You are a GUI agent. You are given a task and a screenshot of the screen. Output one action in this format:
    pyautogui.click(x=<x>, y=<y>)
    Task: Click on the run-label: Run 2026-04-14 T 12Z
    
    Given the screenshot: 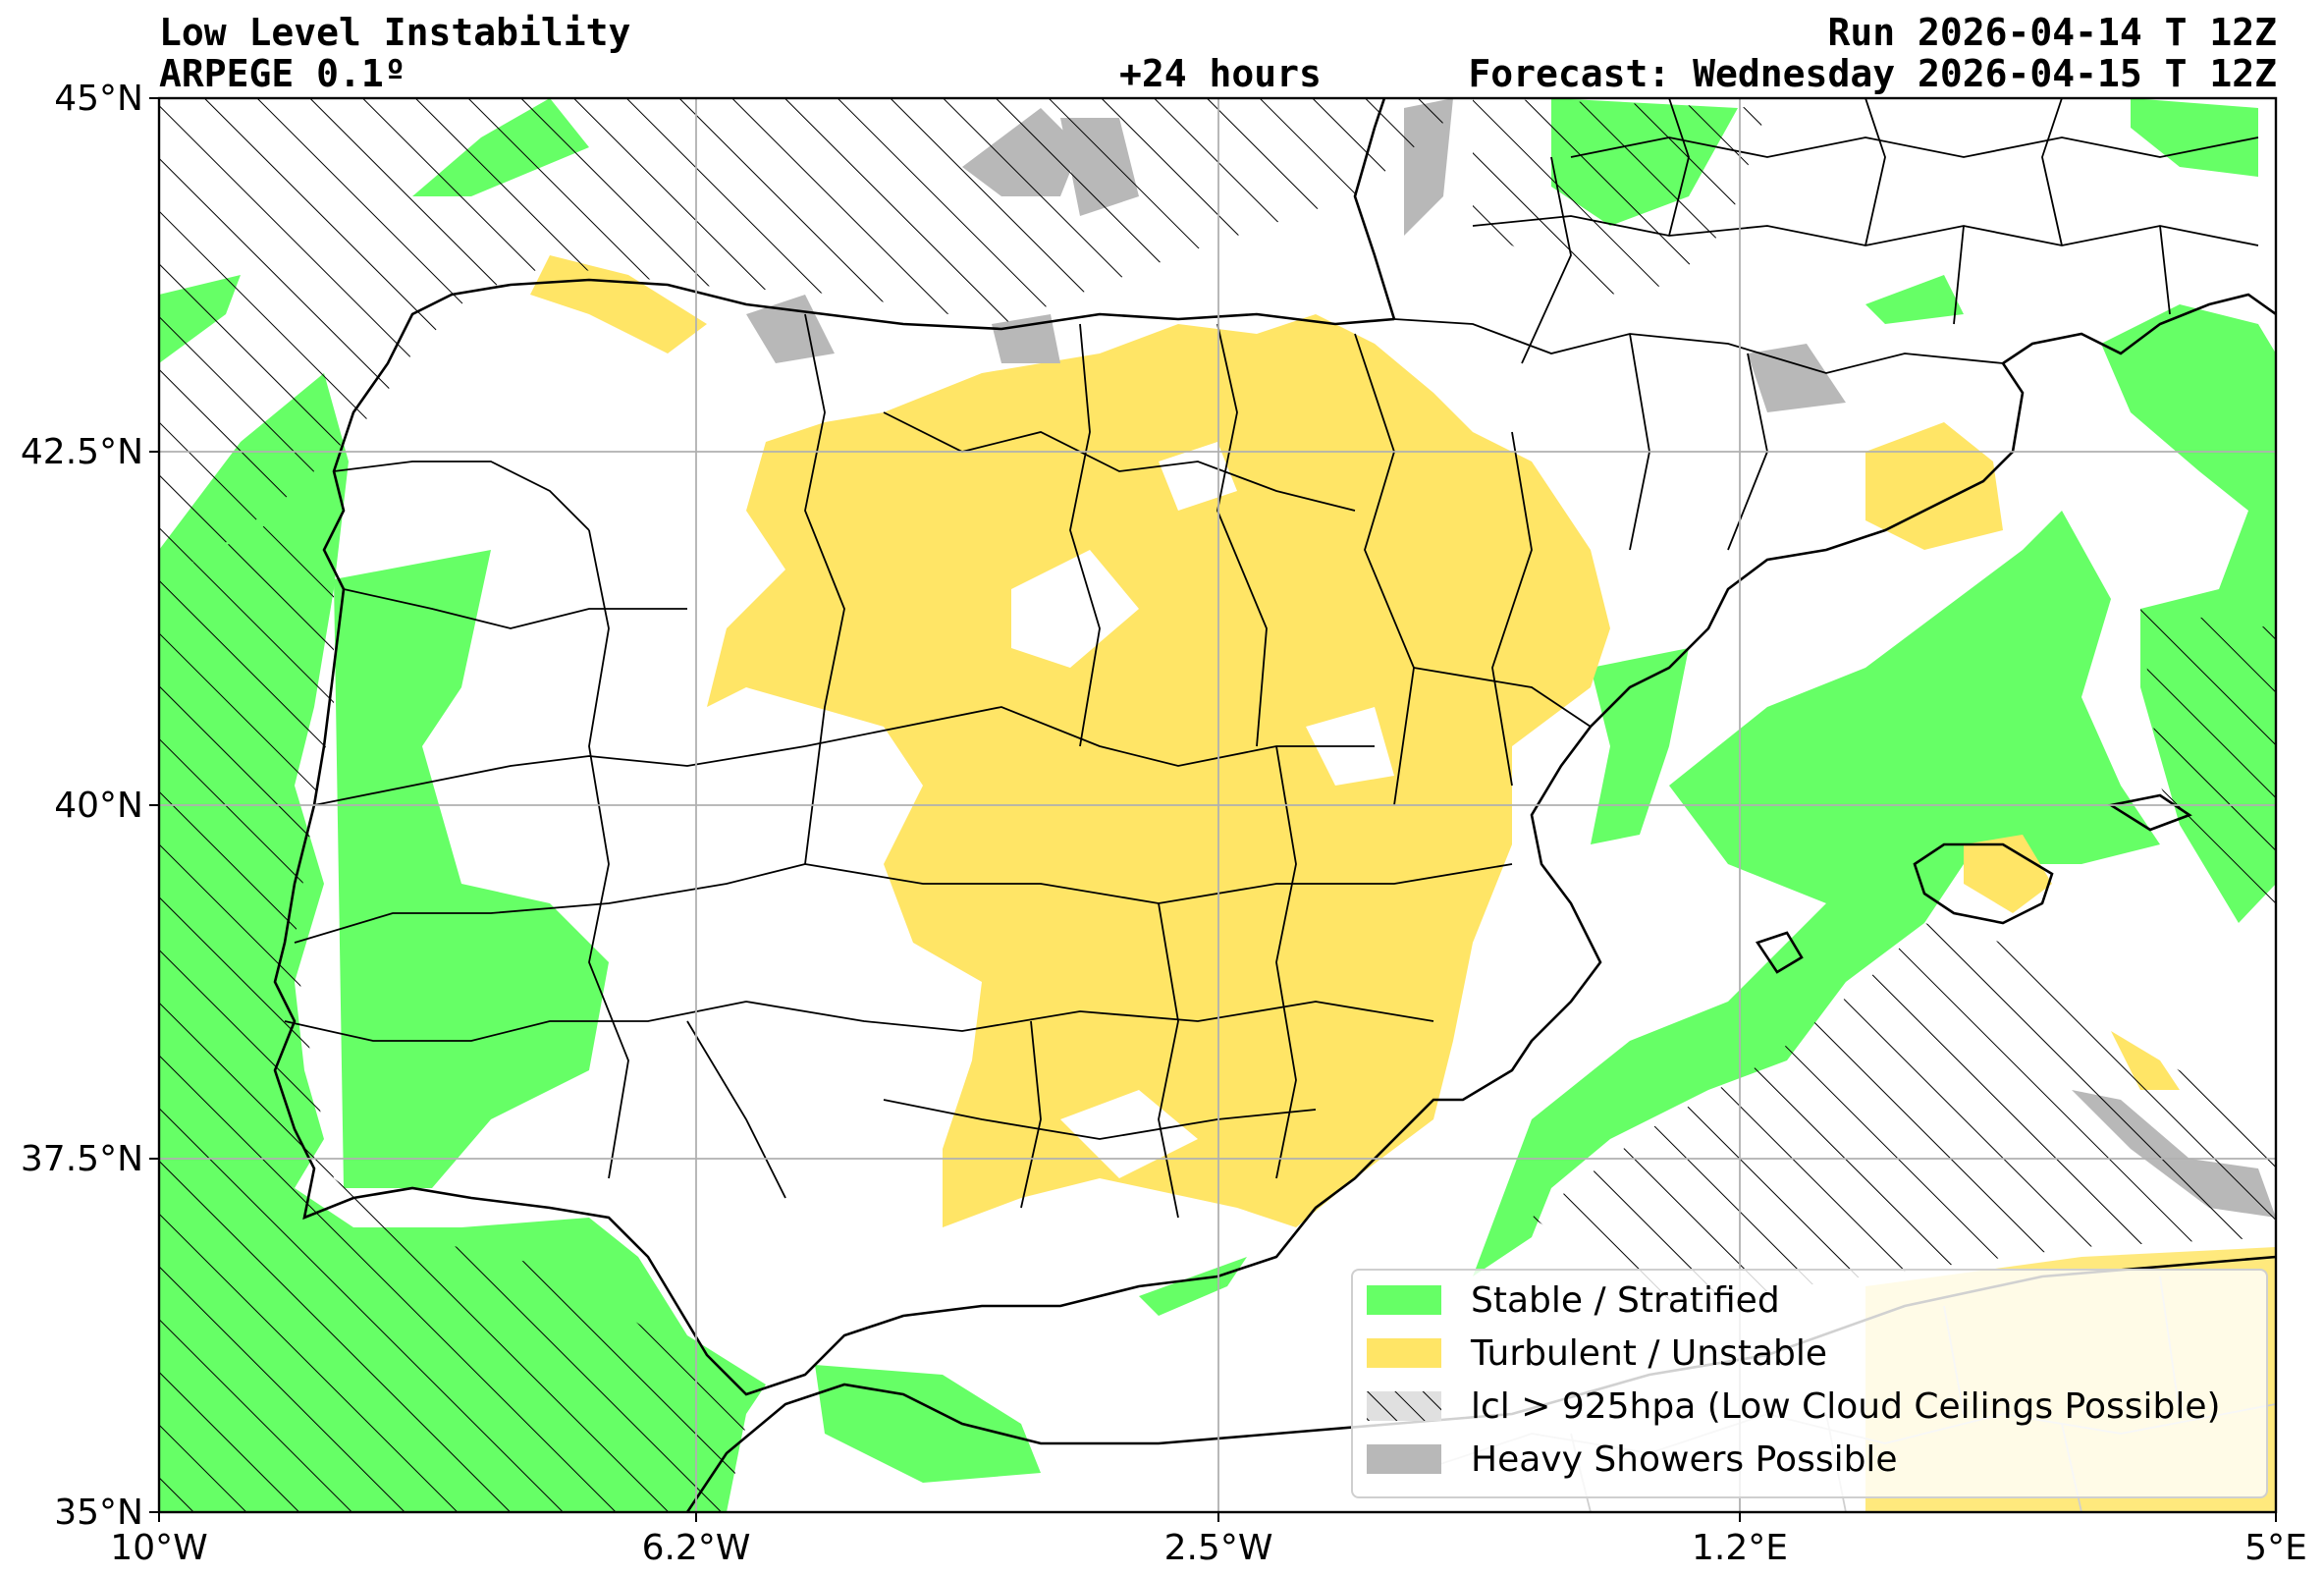 What is the action you would take?
    pyautogui.click(x=2052, y=32)
    